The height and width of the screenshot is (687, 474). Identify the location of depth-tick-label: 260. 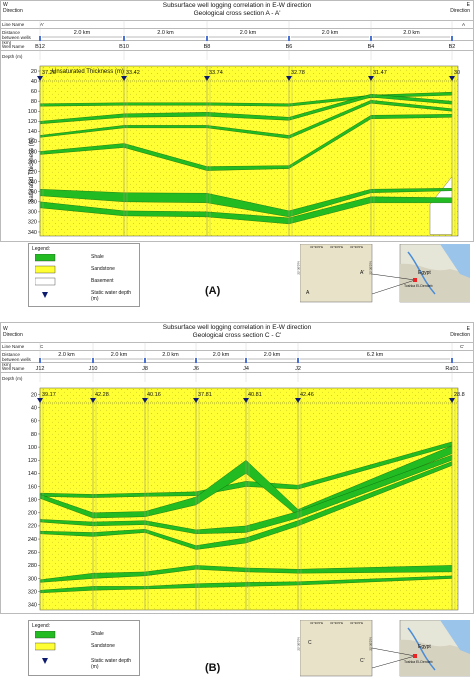
(32, 553).